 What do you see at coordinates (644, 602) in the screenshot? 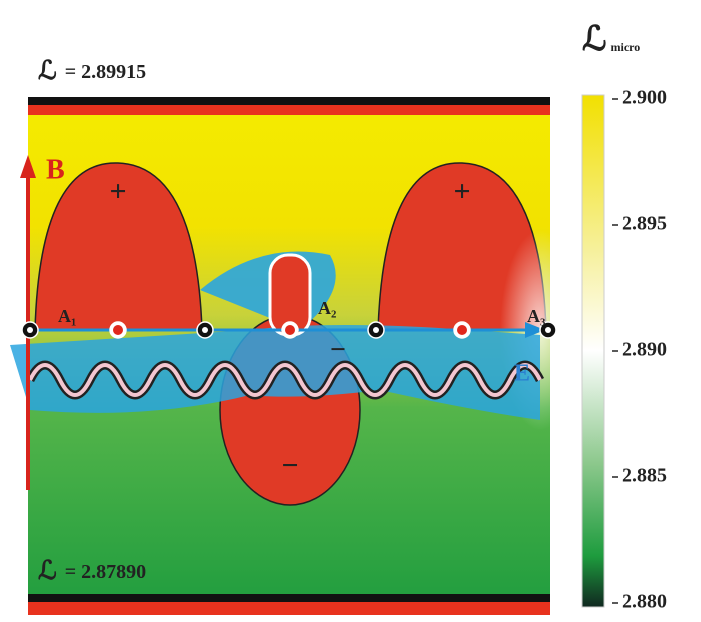
I see `tick-label: 2.880` at bounding box center [644, 602].